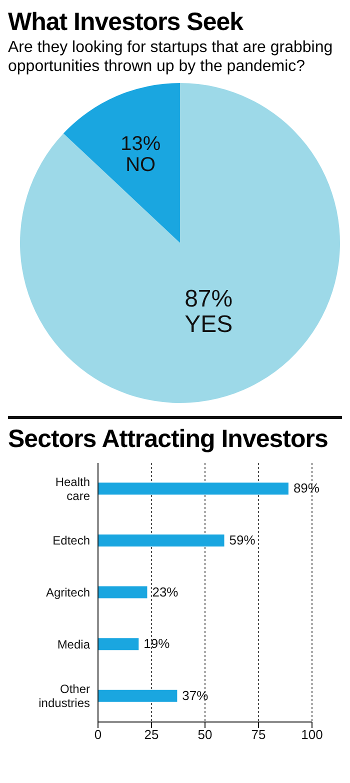 The width and height of the screenshot is (350, 783). What do you see at coordinates (195, 695) in the screenshot?
I see `data-label: 37%` at bounding box center [195, 695].